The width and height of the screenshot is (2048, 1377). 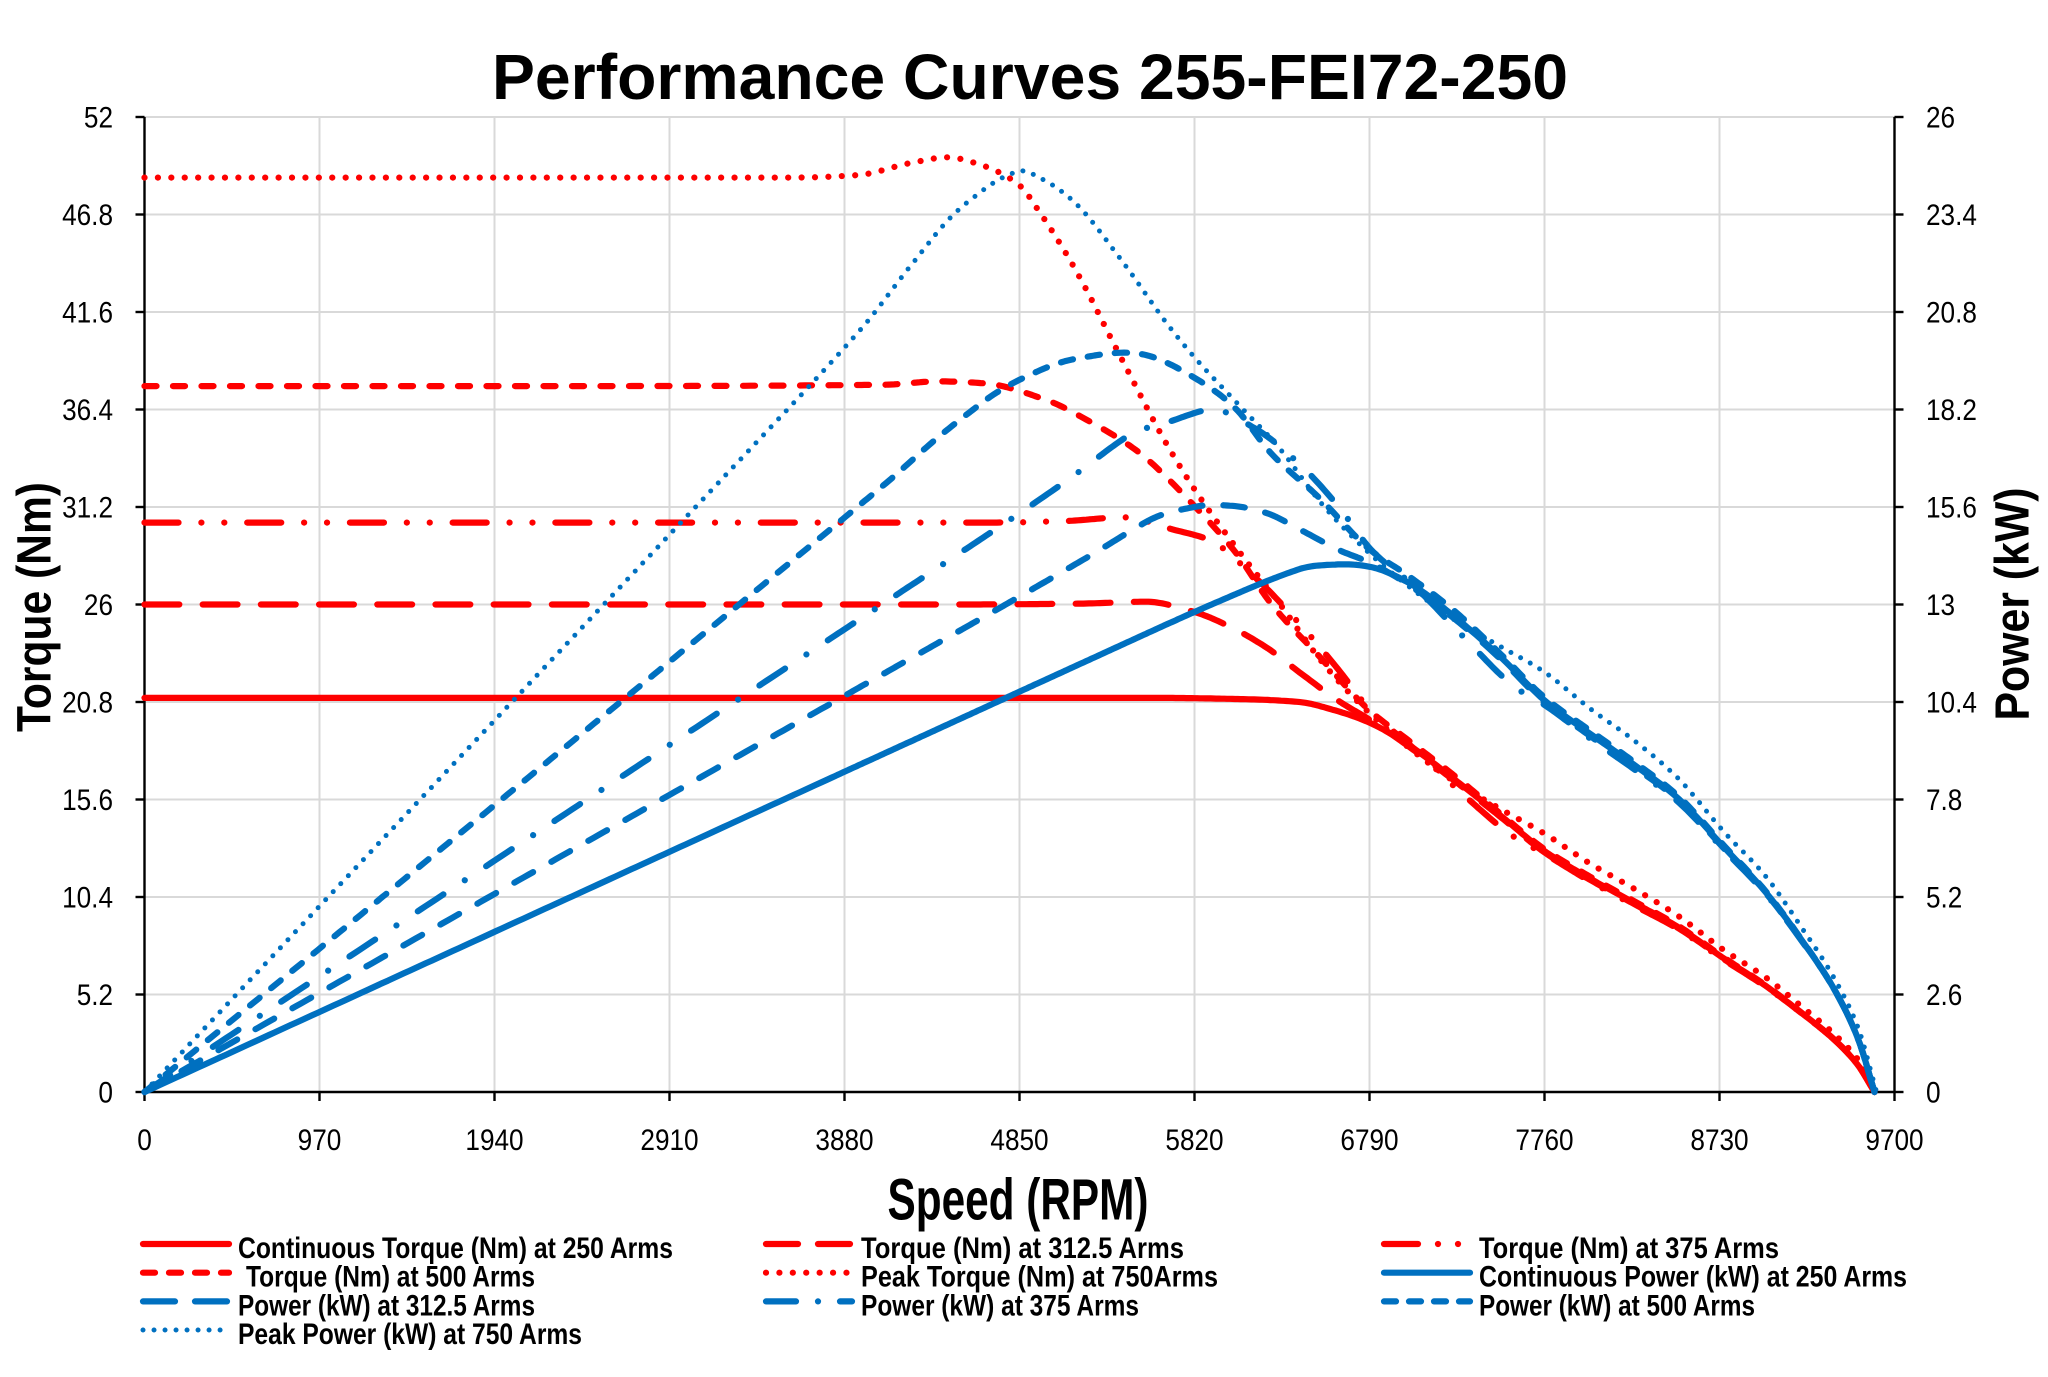 I want to click on svg-text: Power (kW) at 312.5 Arms, so click(x=386, y=1305).